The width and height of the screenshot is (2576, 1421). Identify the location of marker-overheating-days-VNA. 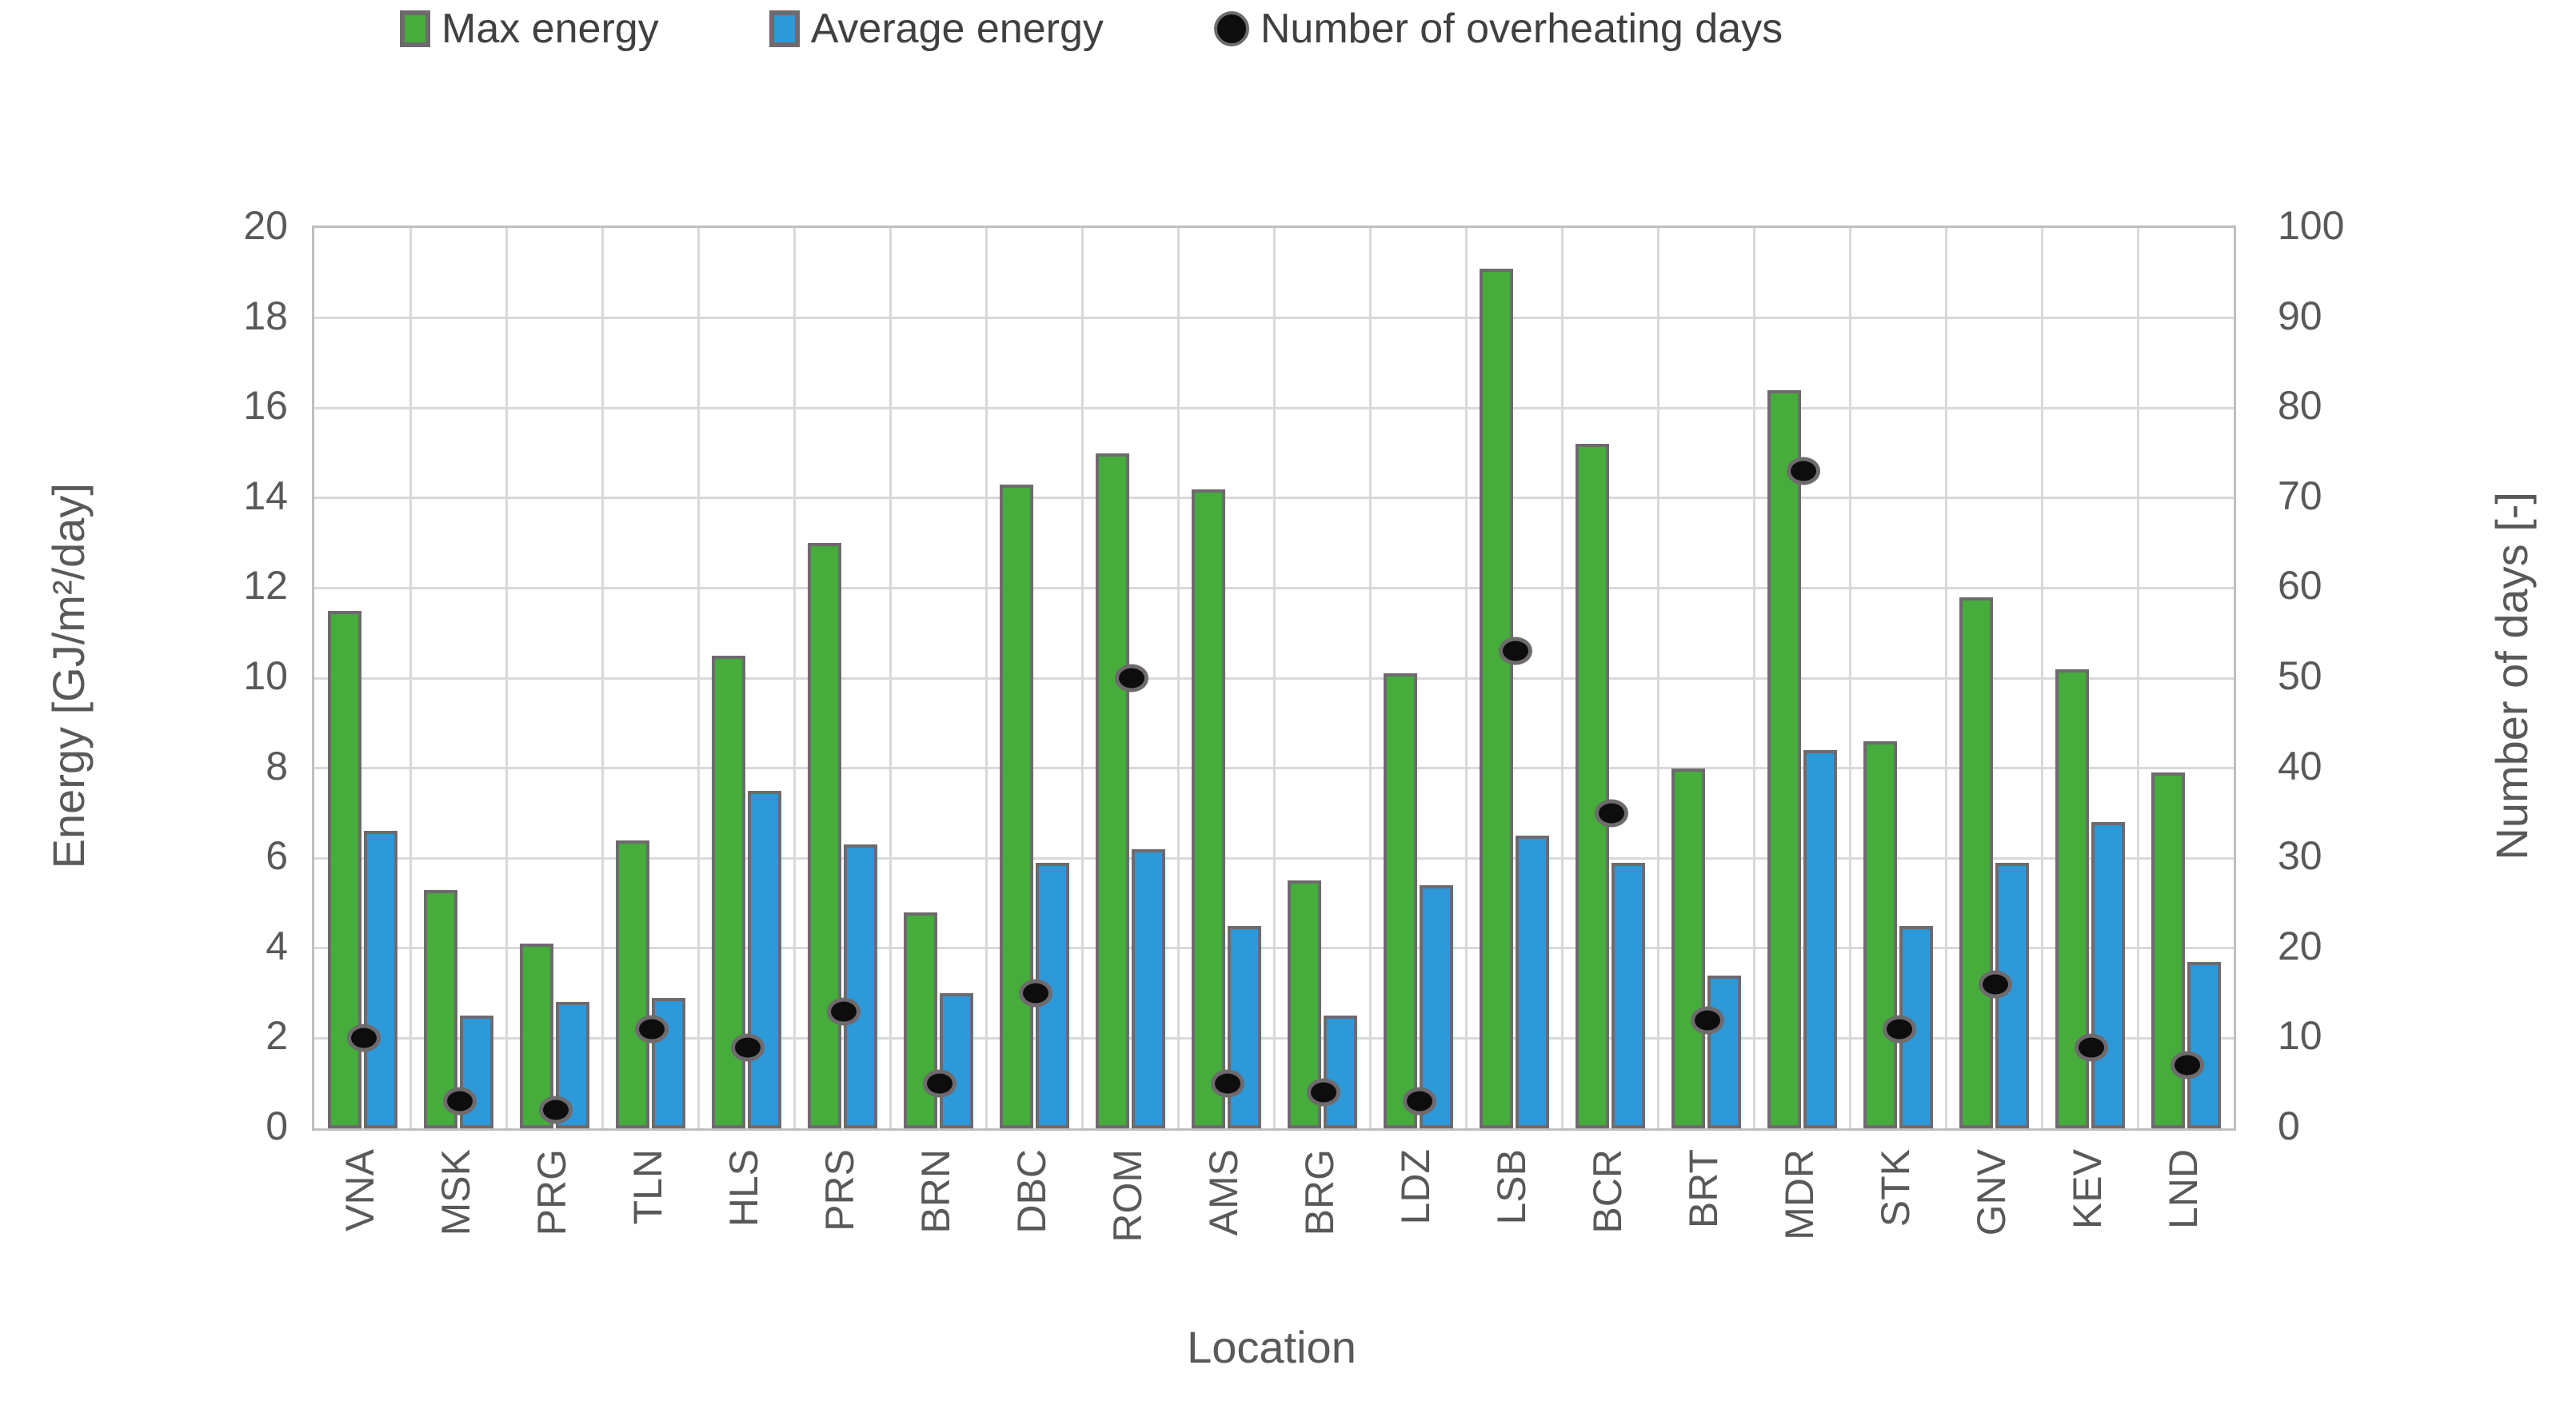
(364, 1038).